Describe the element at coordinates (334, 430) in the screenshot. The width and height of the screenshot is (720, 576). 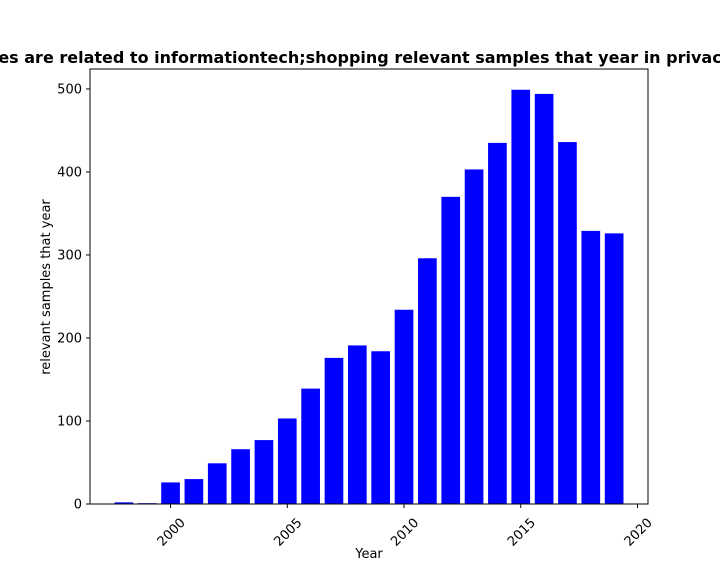
I see `bar-2007` at that location.